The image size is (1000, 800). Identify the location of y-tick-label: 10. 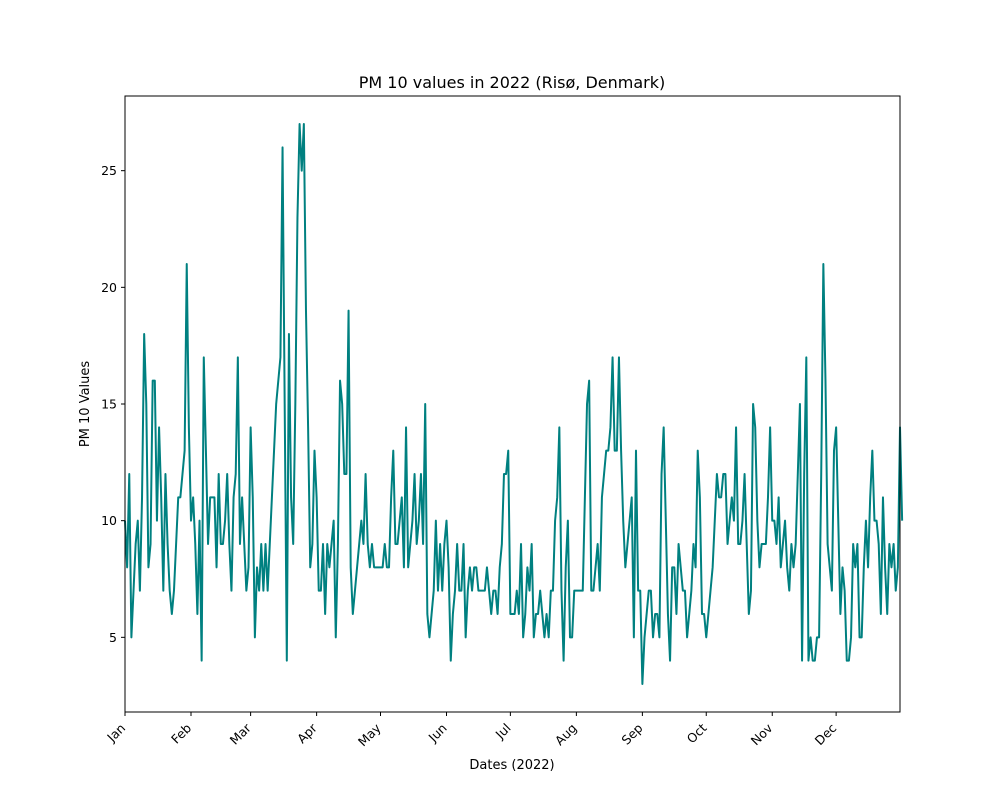
(109, 520).